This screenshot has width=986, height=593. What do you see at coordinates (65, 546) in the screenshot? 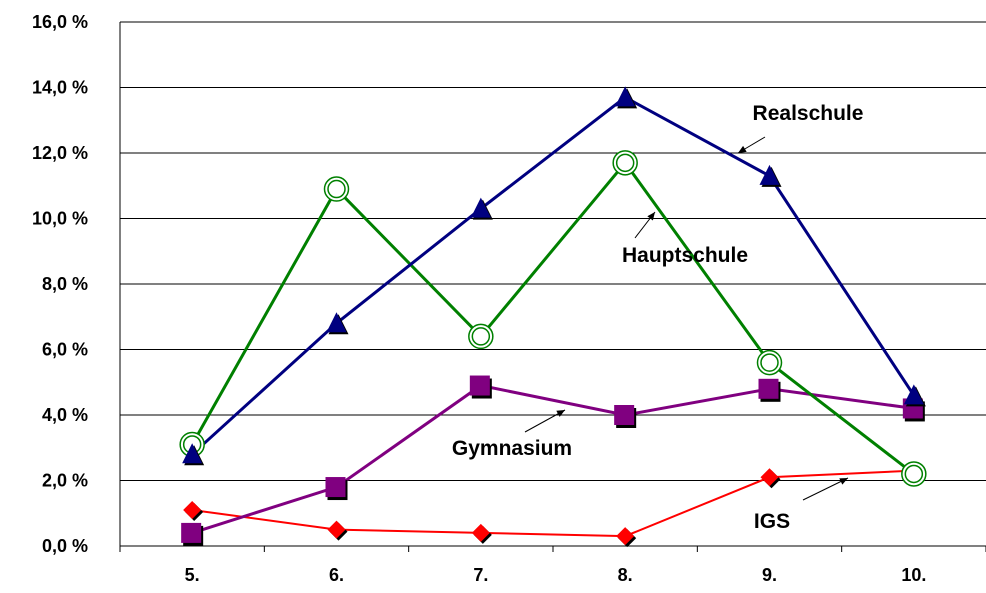
I see `y-tick-label: 0,0 %` at bounding box center [65, 546].